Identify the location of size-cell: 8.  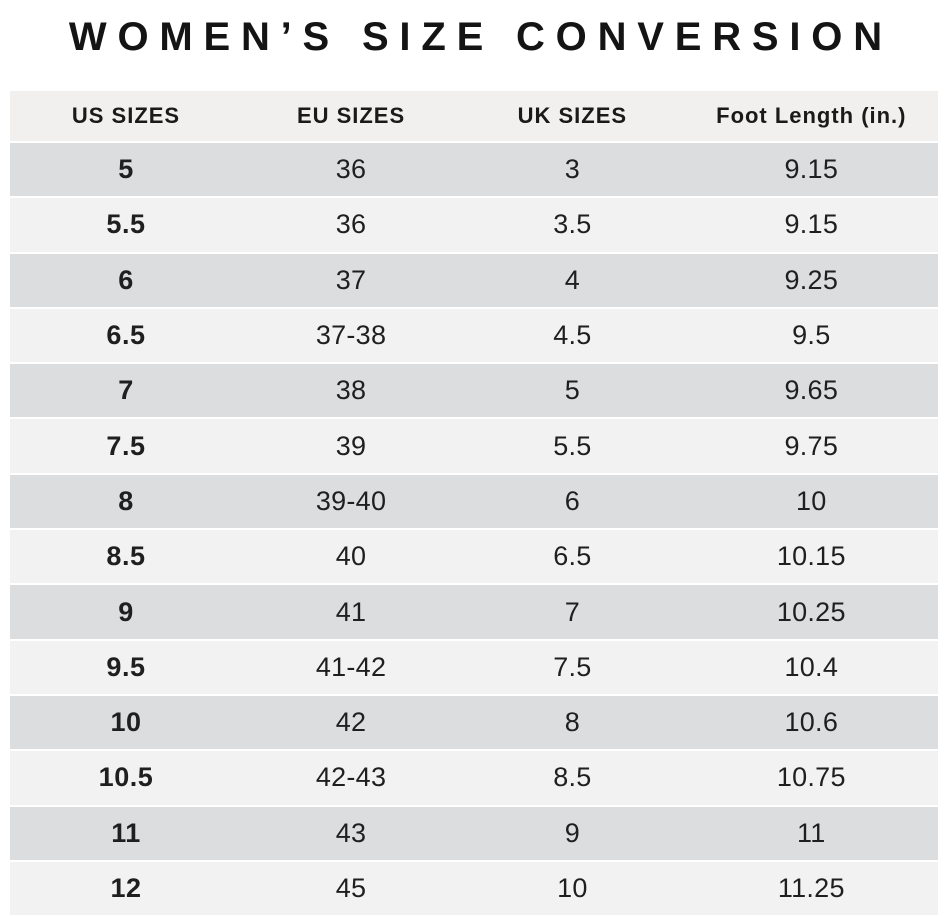
(572, 722).